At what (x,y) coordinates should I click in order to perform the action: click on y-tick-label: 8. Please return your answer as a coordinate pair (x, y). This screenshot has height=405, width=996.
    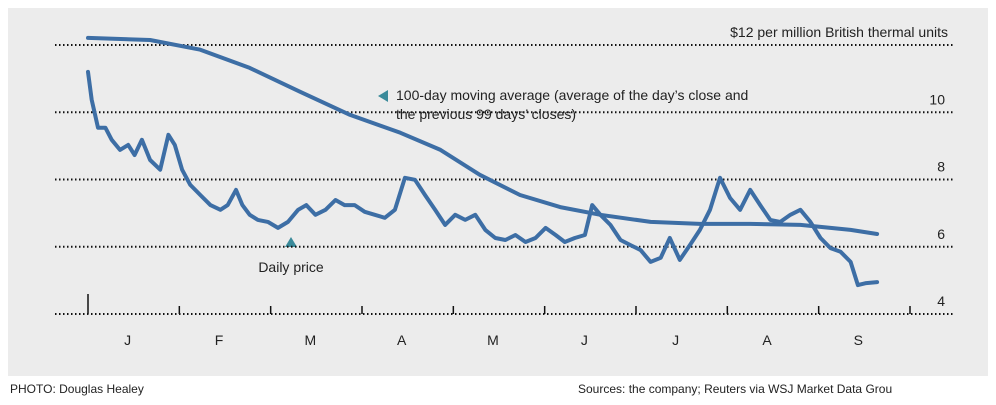
    Looking at the image, I should click on (941, 167).